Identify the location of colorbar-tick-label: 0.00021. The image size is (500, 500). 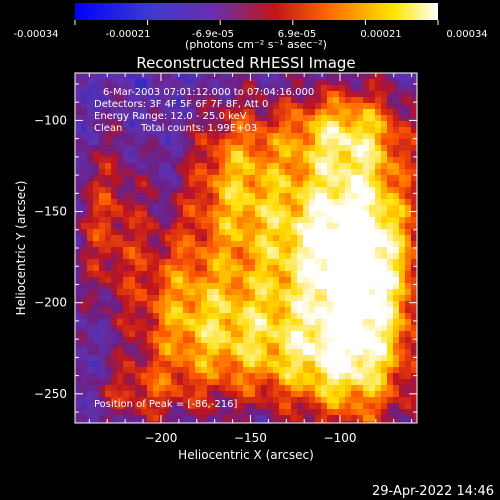
(380, 34).